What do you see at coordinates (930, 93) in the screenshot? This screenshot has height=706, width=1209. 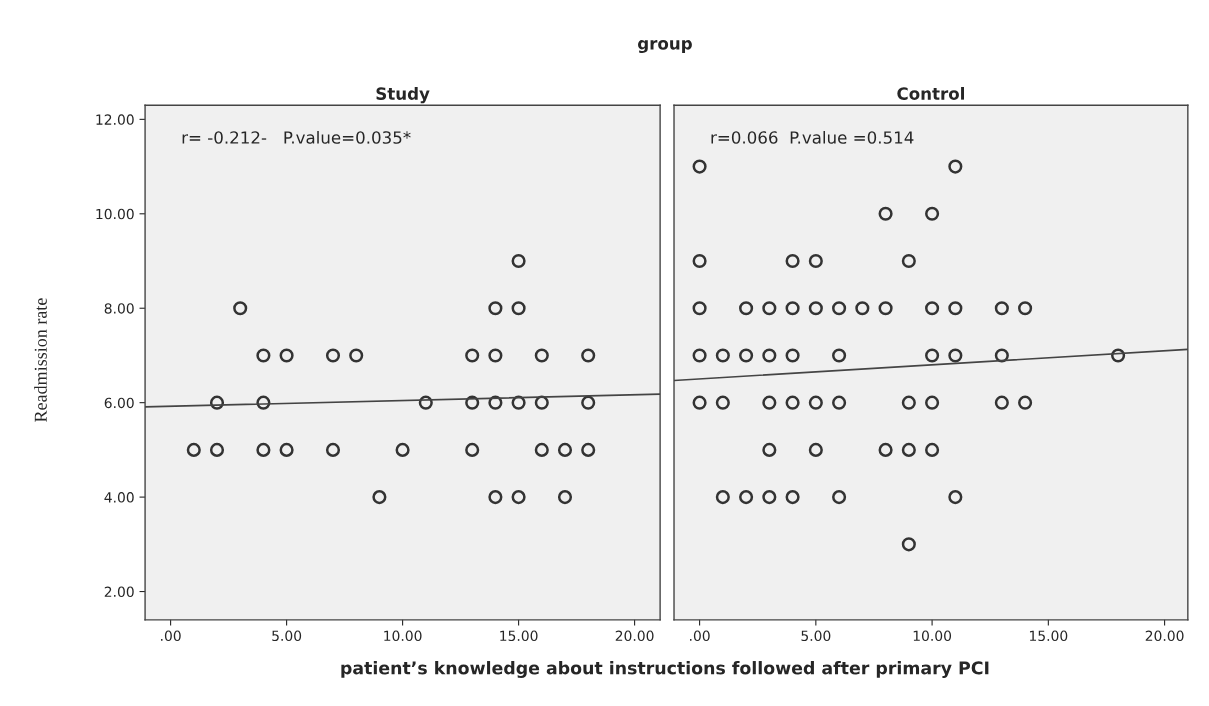 I see `chart-title: Control` at bounding box center [930, 93].